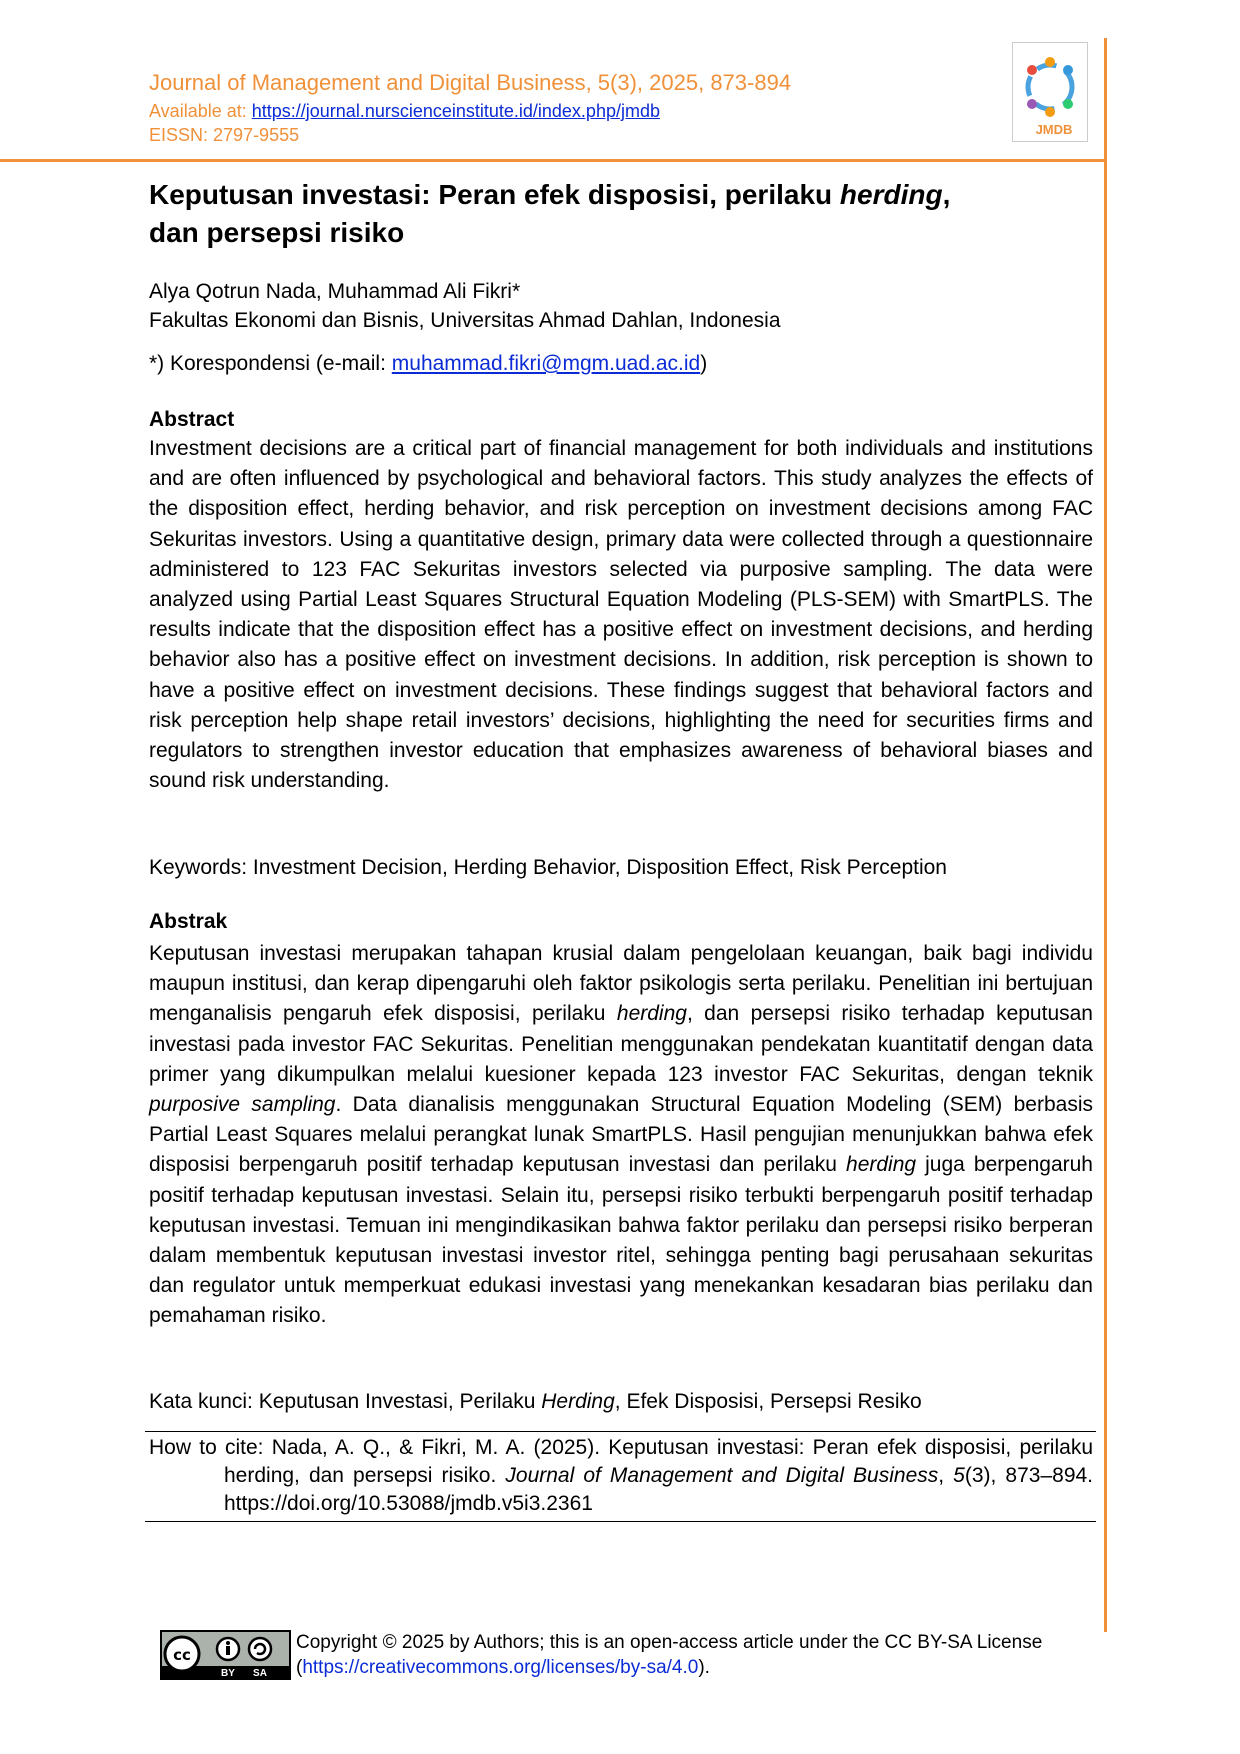 Image resolution: width=1240 pixels, height=1754 pixels. I want to click on title-part: ,, so click(946, 194).